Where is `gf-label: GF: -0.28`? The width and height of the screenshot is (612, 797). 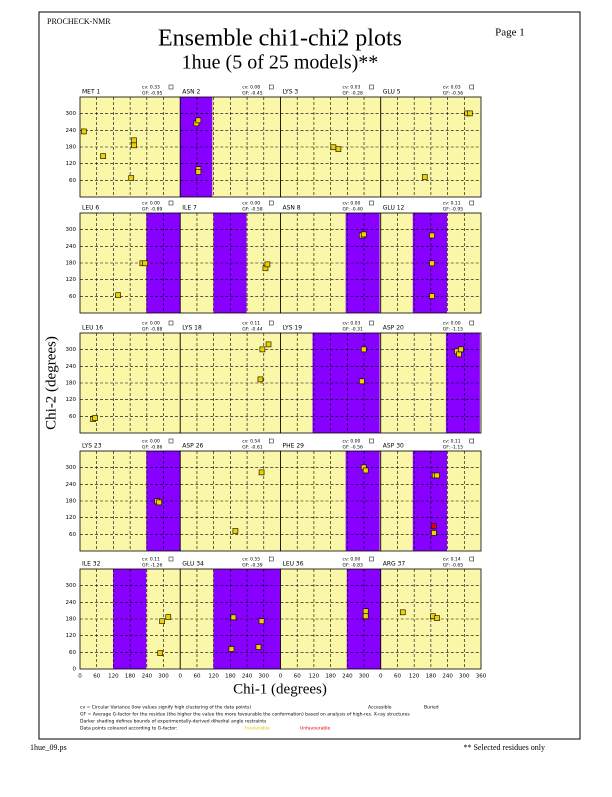 gf-label: GF: -0.28 is located at coordinates (353, 94).